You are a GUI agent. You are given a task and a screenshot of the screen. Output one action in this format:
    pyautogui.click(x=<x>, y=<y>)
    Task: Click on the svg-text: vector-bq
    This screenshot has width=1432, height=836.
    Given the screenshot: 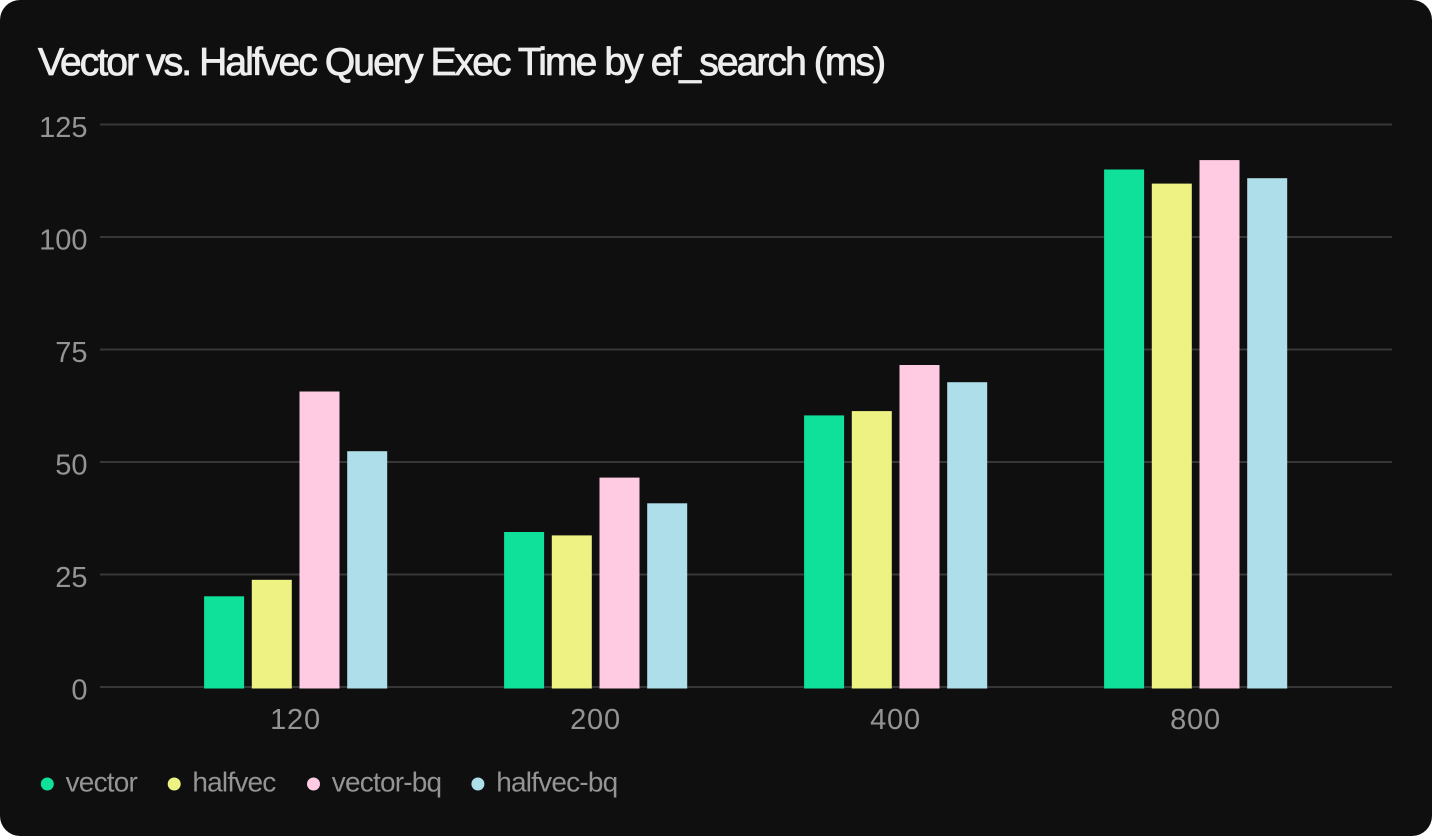 What is the action you would take?
    pyautogui.click(x=387, y=782)
    